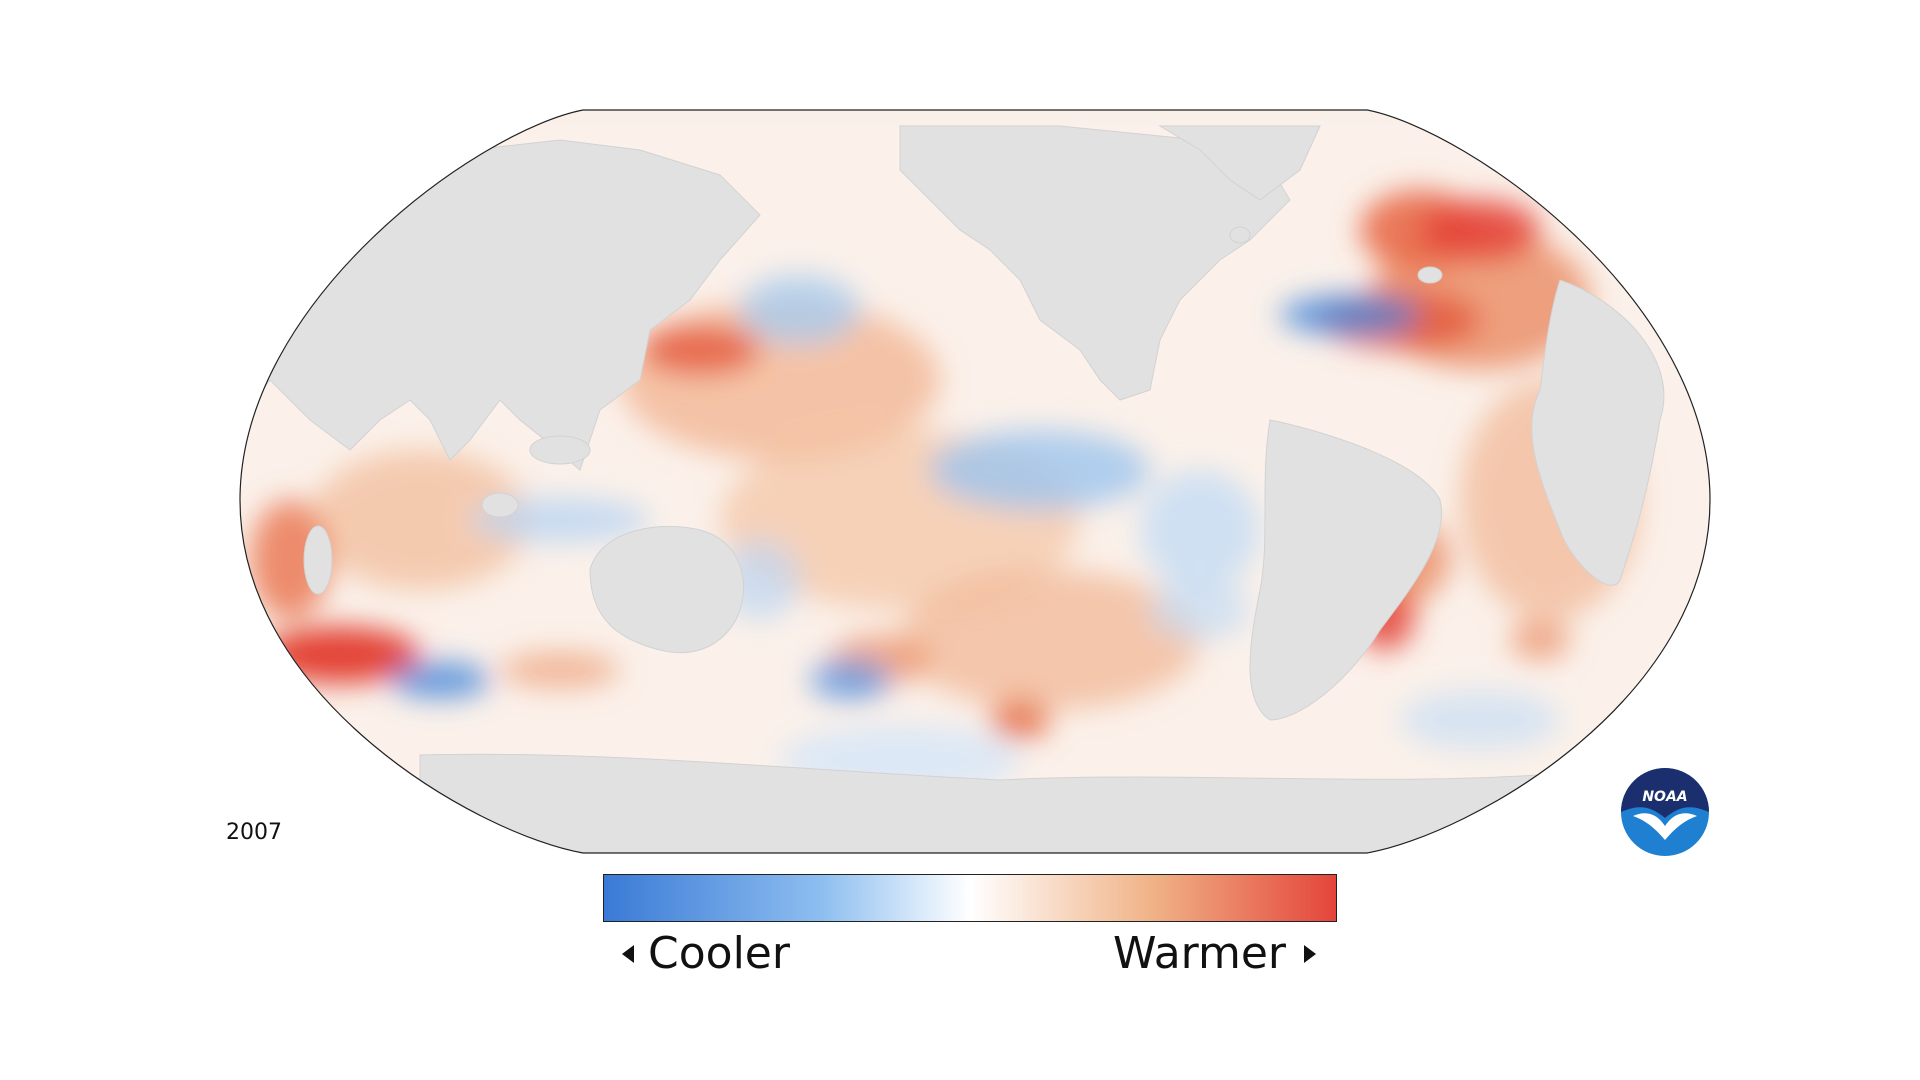 The height and width of the screenshot is (1080, 1920). I want to click on legend-cooler: Cooler, so click(706, 953).